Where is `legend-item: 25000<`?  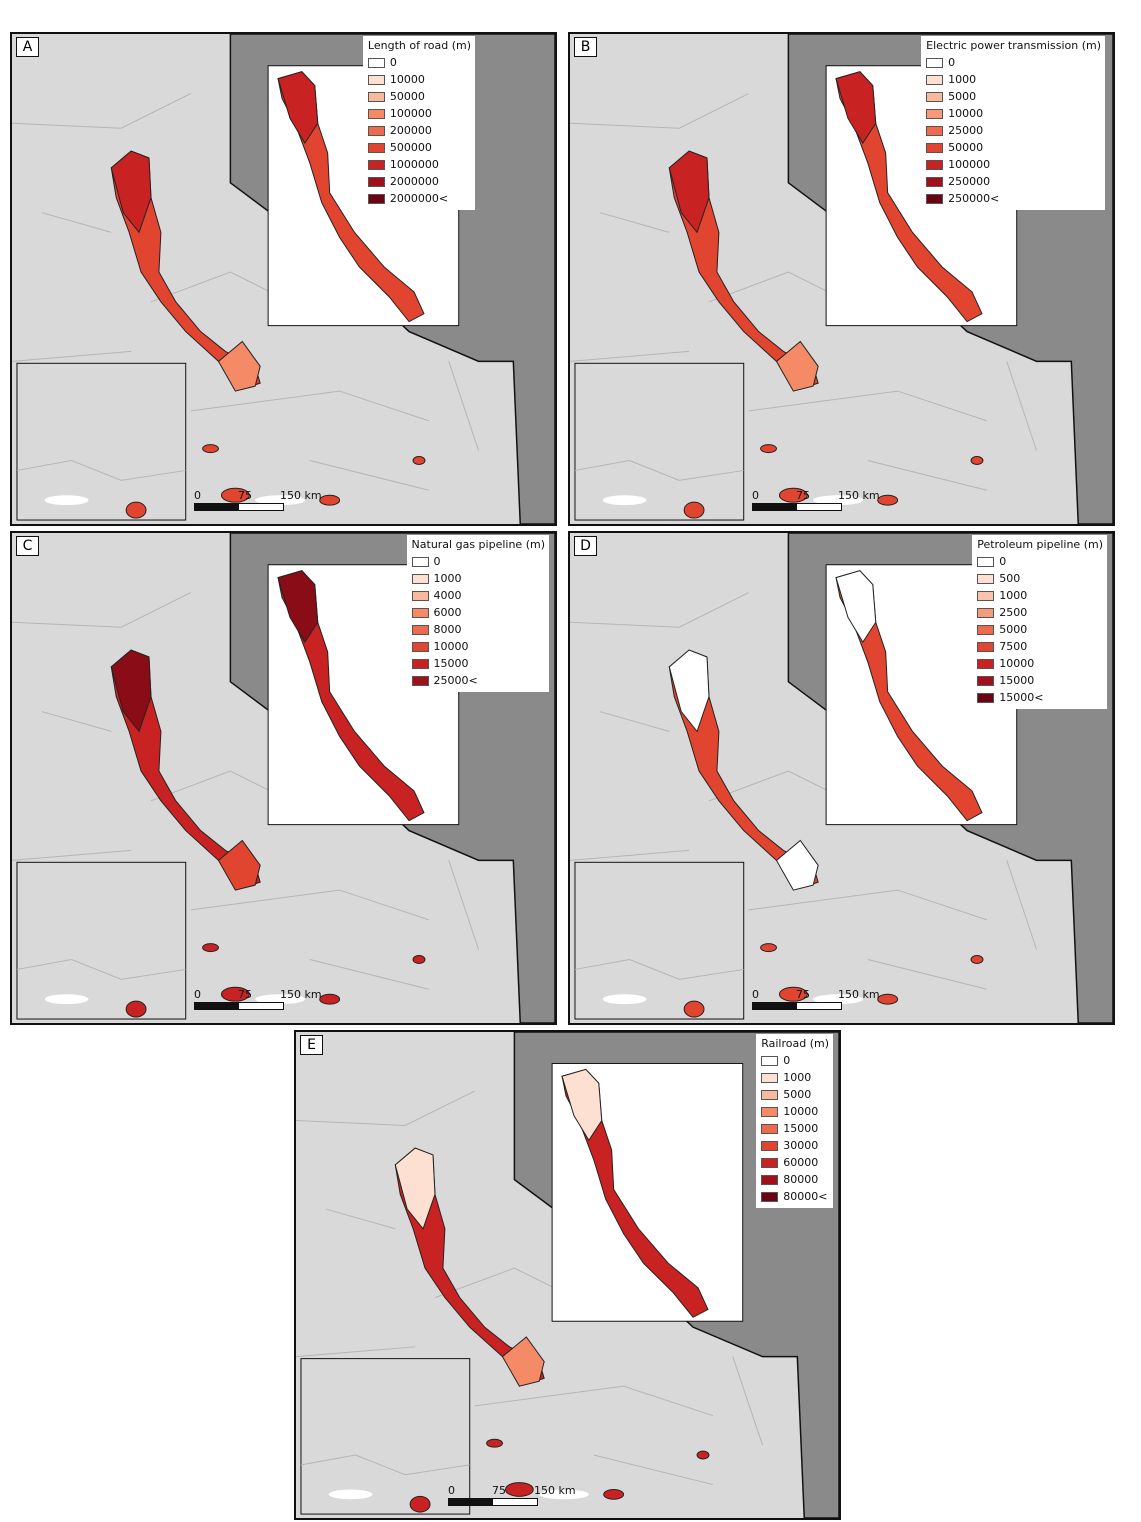
legend-item: 25000< is located at coordinates (478, 680).